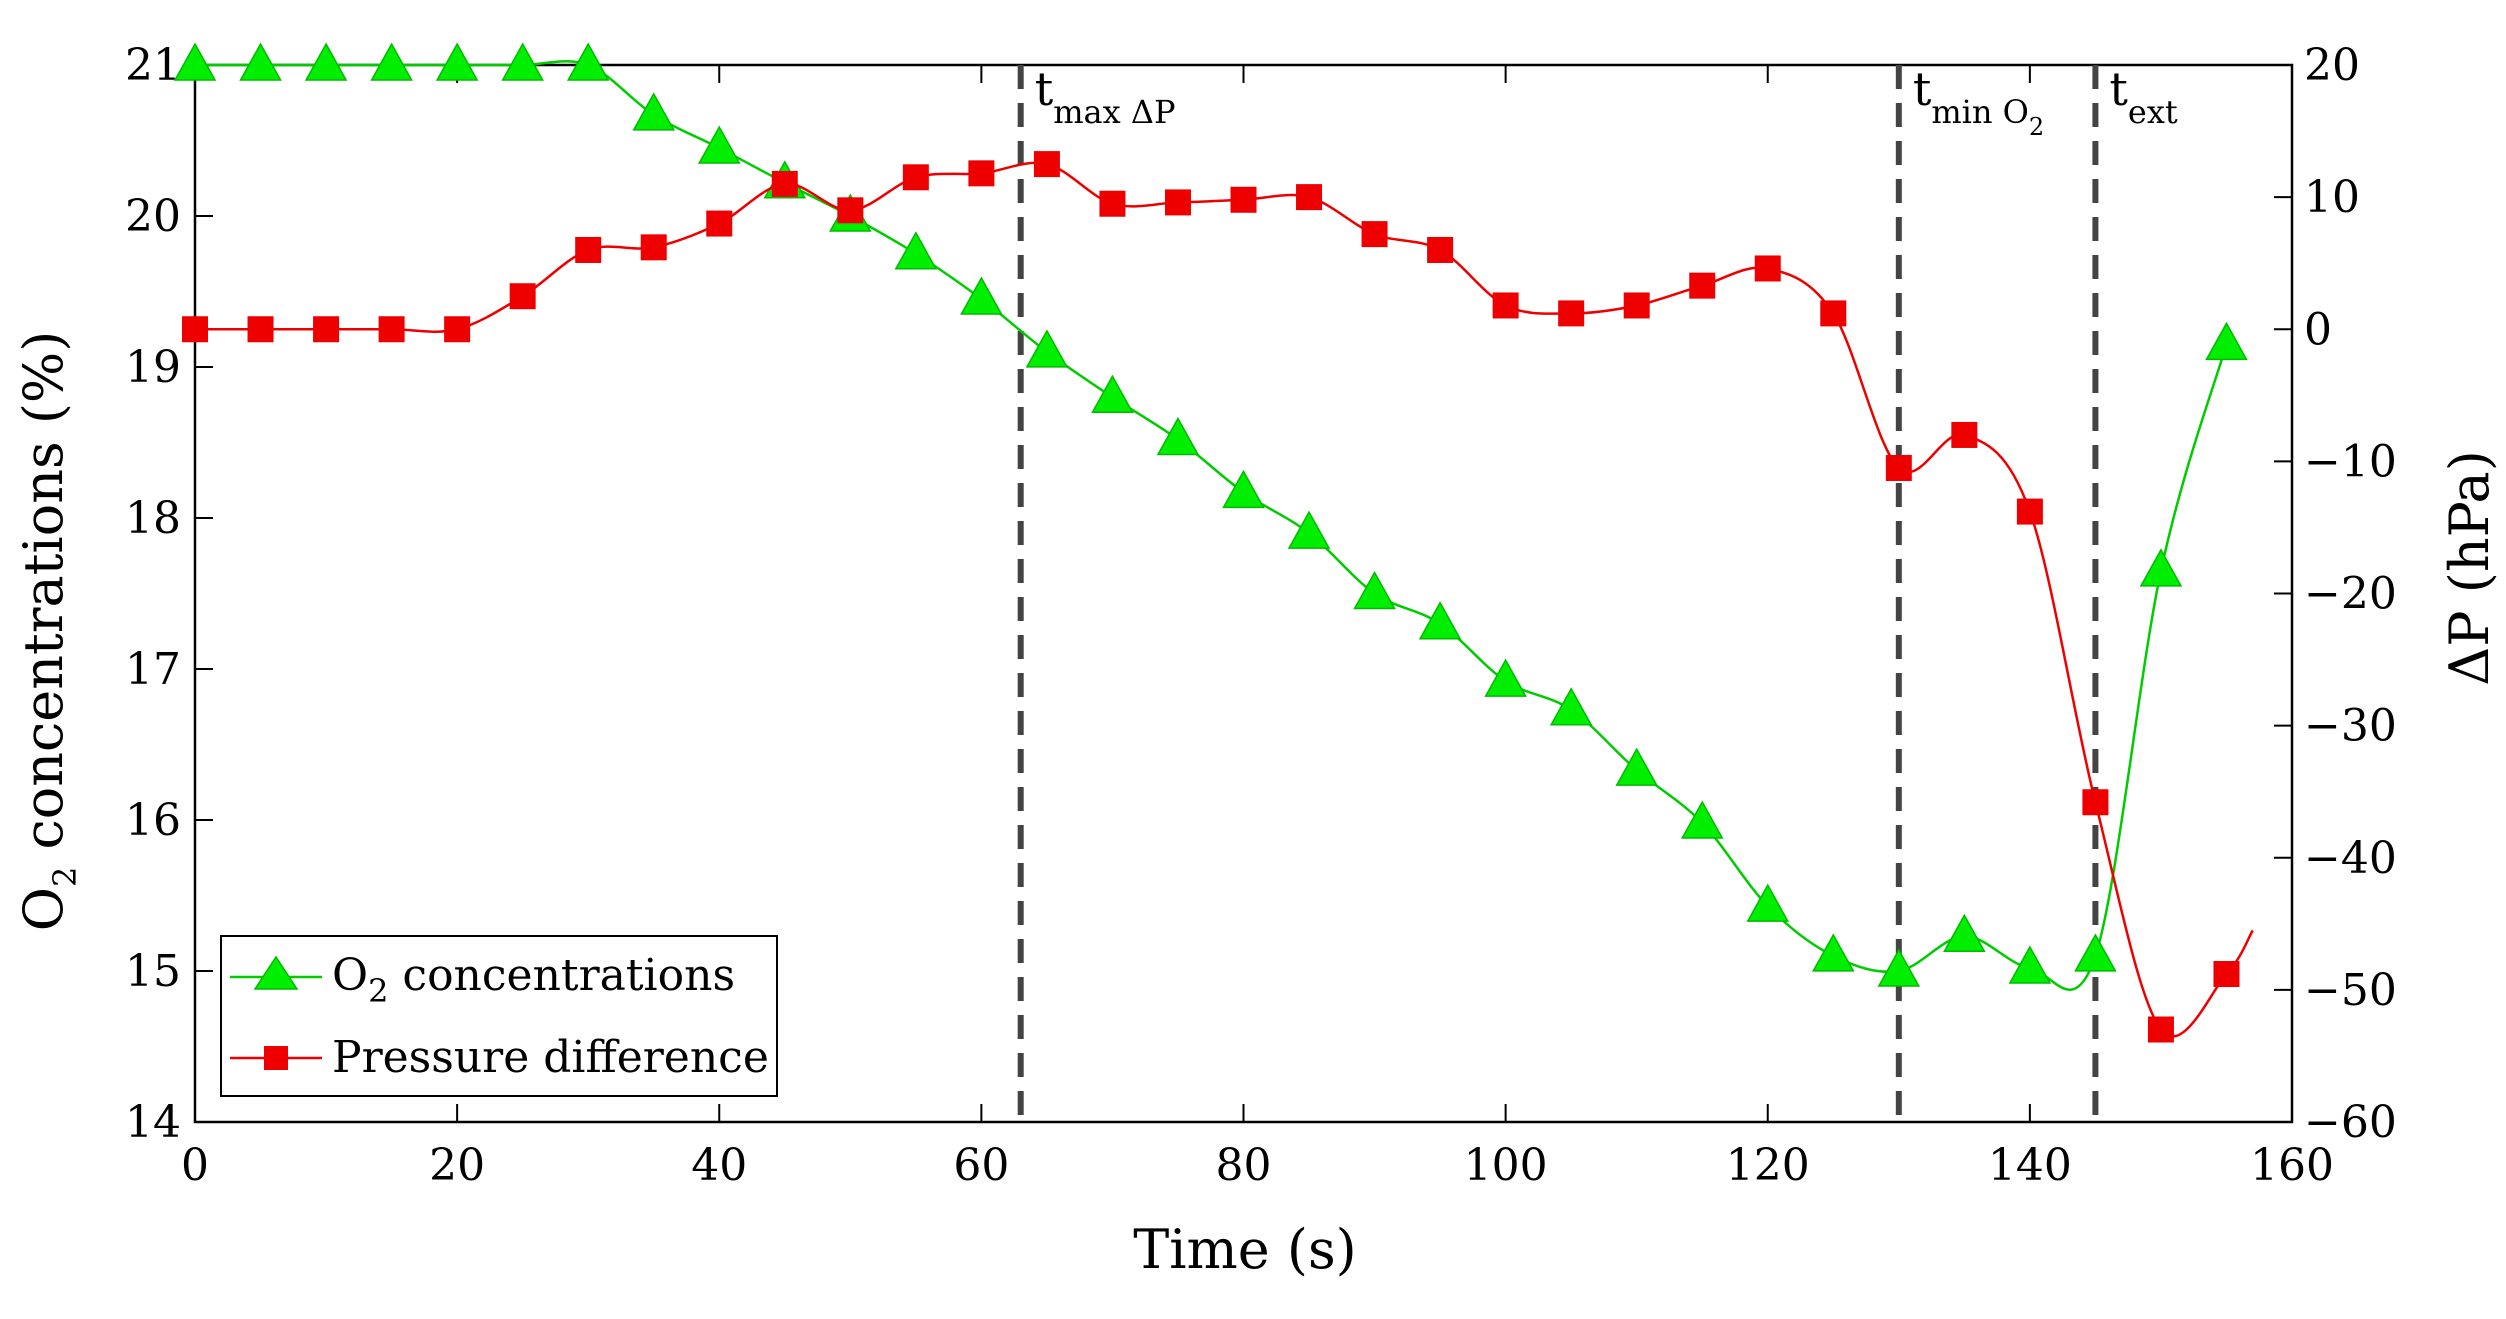 Image resolution: width=2506 pixels, height=1319 pixels. What do you see at coordinates (1978, 101) in the screenshot?
I see `marker-line-label-1: tmin O2` at bounding box center [1978, 101].